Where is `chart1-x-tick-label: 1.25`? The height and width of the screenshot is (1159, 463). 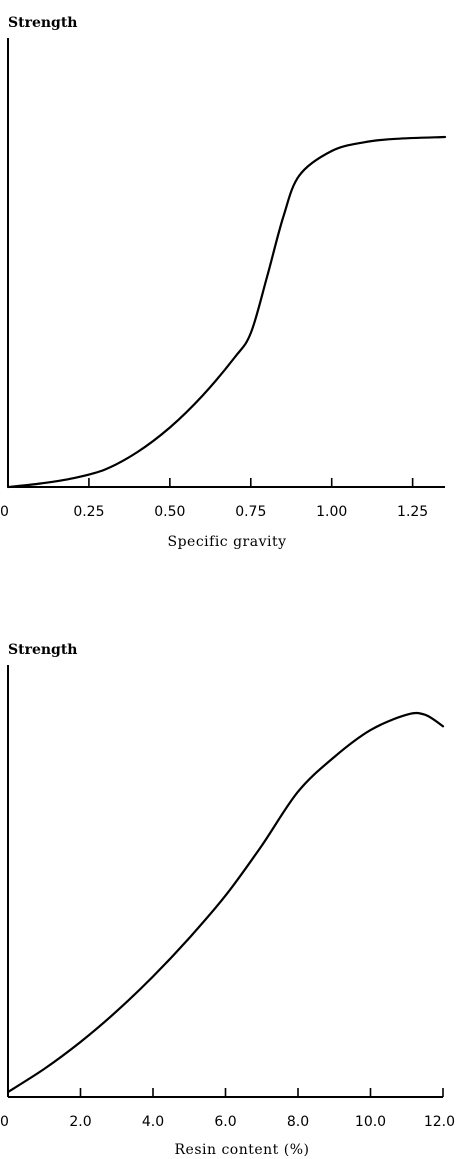
chart1-x-tick-label: 1.25 is located at coordinates (412, 512).